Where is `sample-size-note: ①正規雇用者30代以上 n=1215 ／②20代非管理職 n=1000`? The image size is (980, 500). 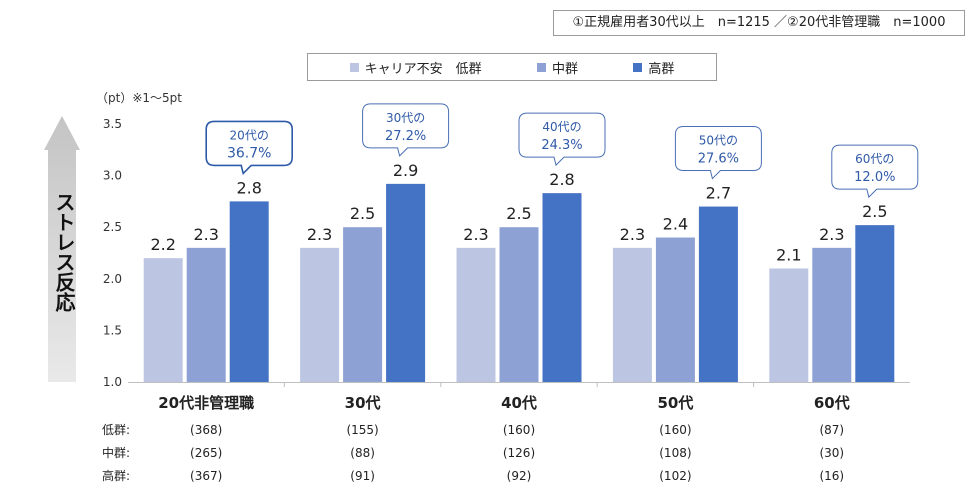
sample-size-note: ①正規雇用者30代以上 n=1215 ／②20代非管理職 n=1000 is located at coordinates (759, 23).